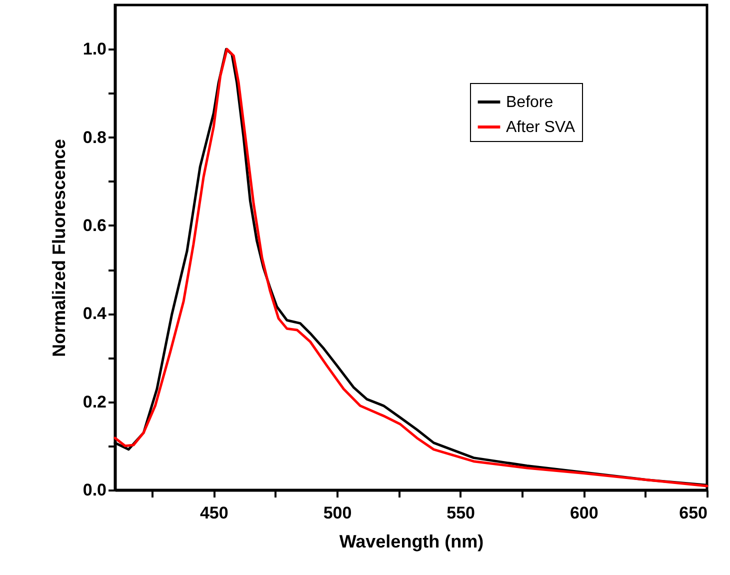  Describe the element at coordinates (58, 248) in the screenshot. I see `y-axis-title: Normalized Fluorescence` at that location.